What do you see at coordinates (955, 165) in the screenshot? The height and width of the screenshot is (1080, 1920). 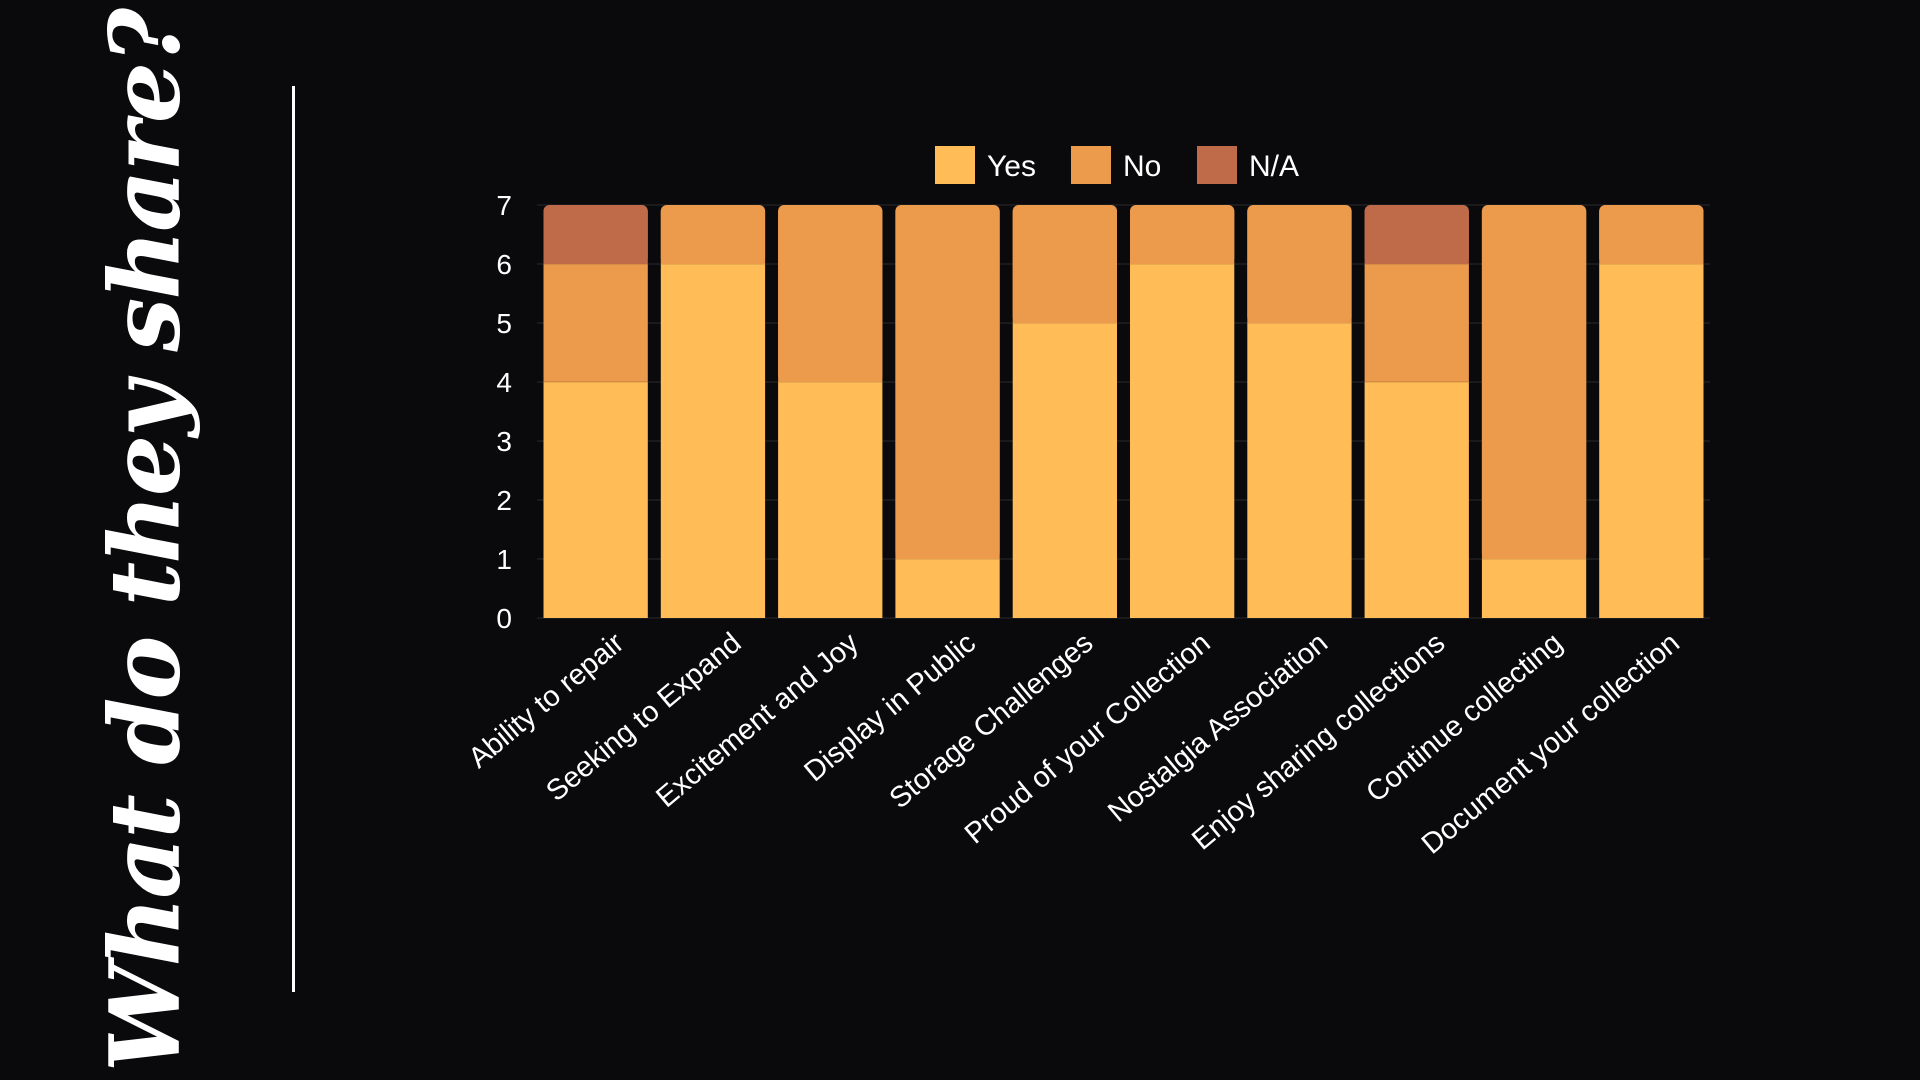 I see `legend-swatch-yes` at bounding box center [955, 165].